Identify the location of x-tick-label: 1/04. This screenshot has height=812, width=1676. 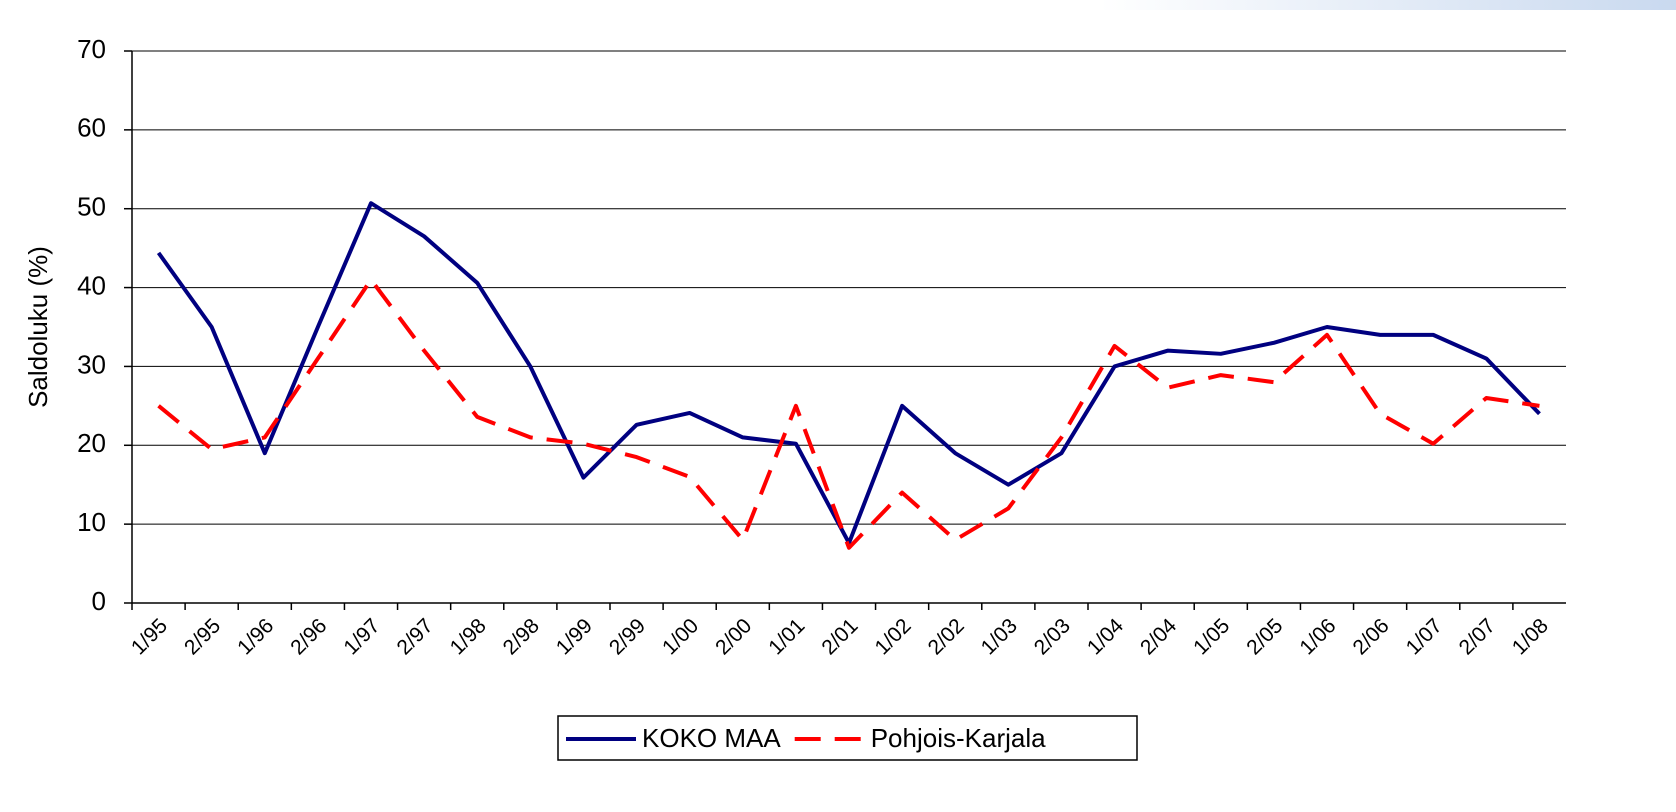
(1105, 636).